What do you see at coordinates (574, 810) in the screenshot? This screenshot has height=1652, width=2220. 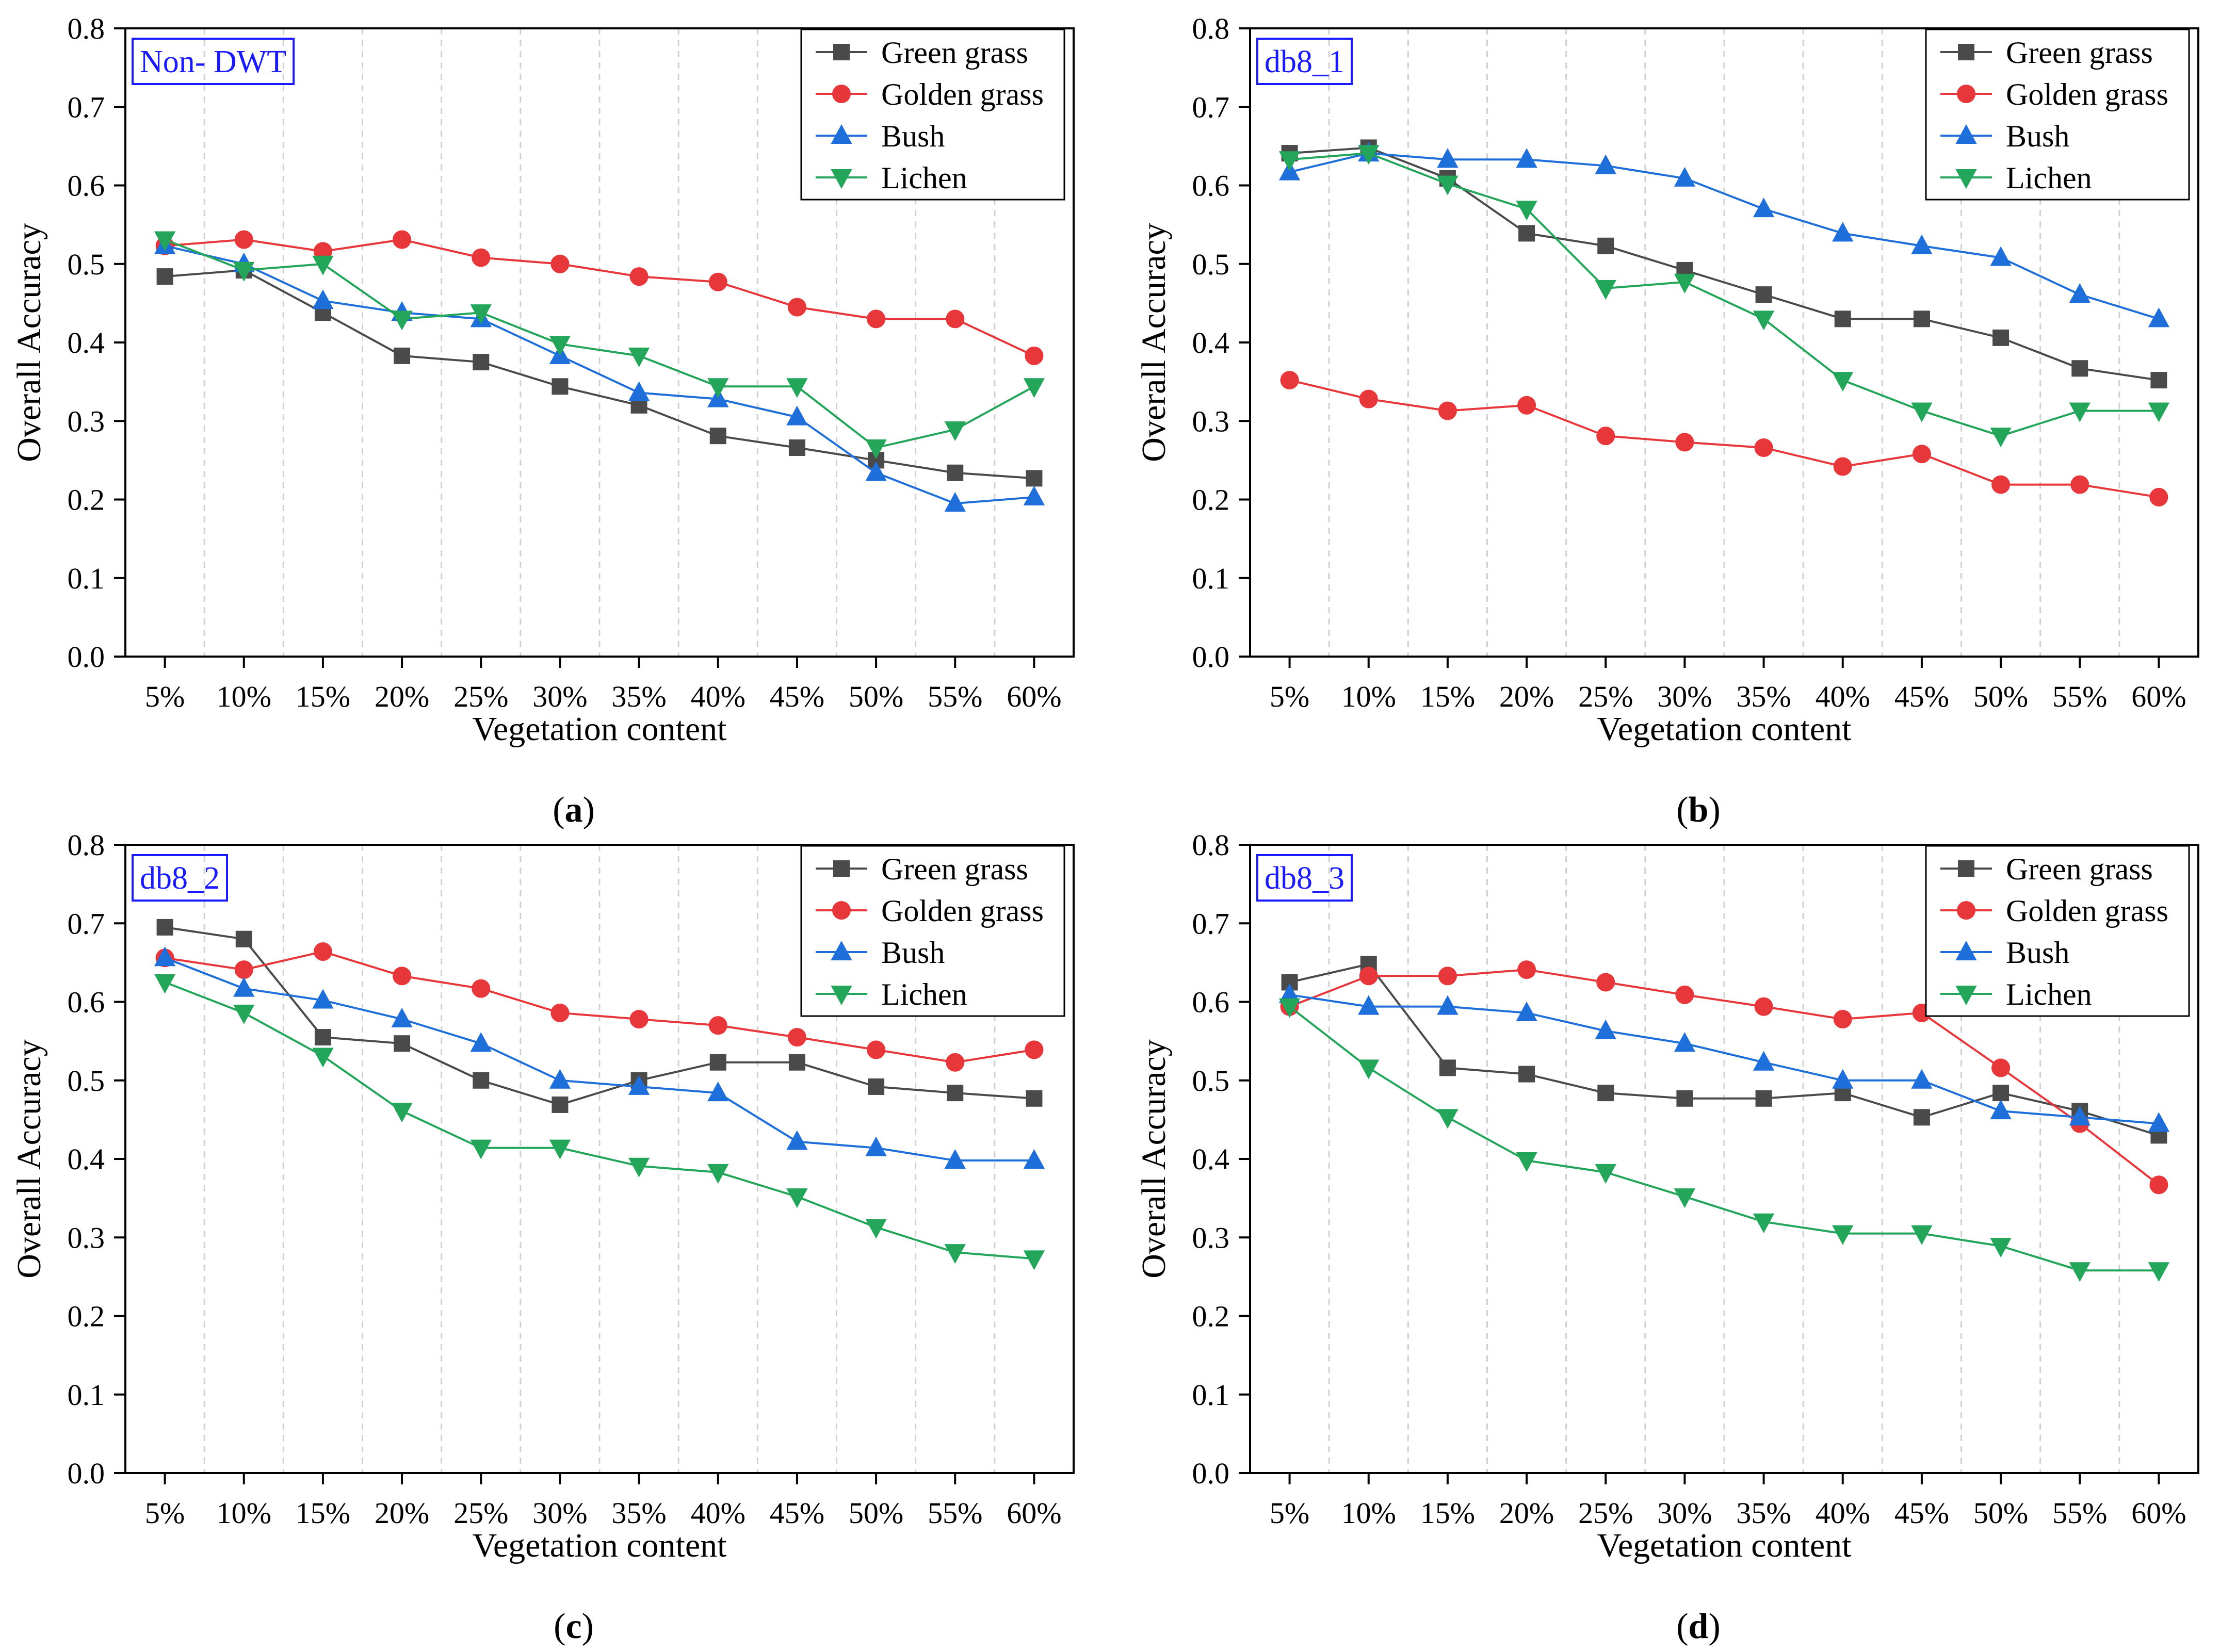 I see `panel-caption: (a)` at bounding box center [574, 810].